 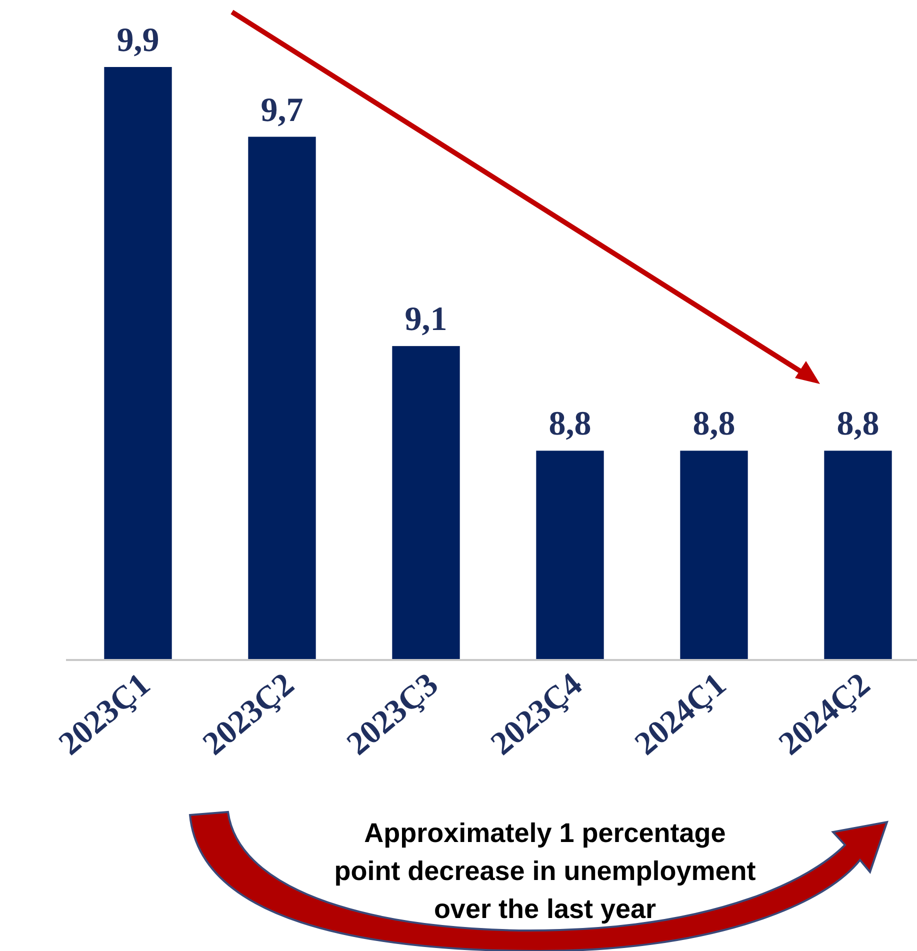 What do you see at coordinates (545, 871) in the screenshot?
I see `text: Approximately 1 percentage point decrease in unemployment over the last year` at bounding box center [545, 871].